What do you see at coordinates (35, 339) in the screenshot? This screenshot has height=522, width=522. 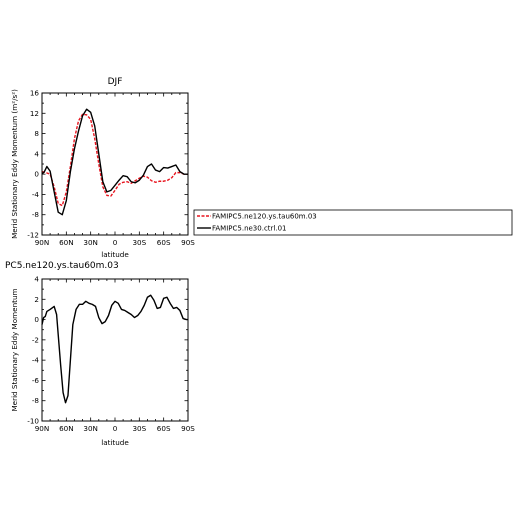 I see `y-tick-label: -2` at bounding box center [35, 339].